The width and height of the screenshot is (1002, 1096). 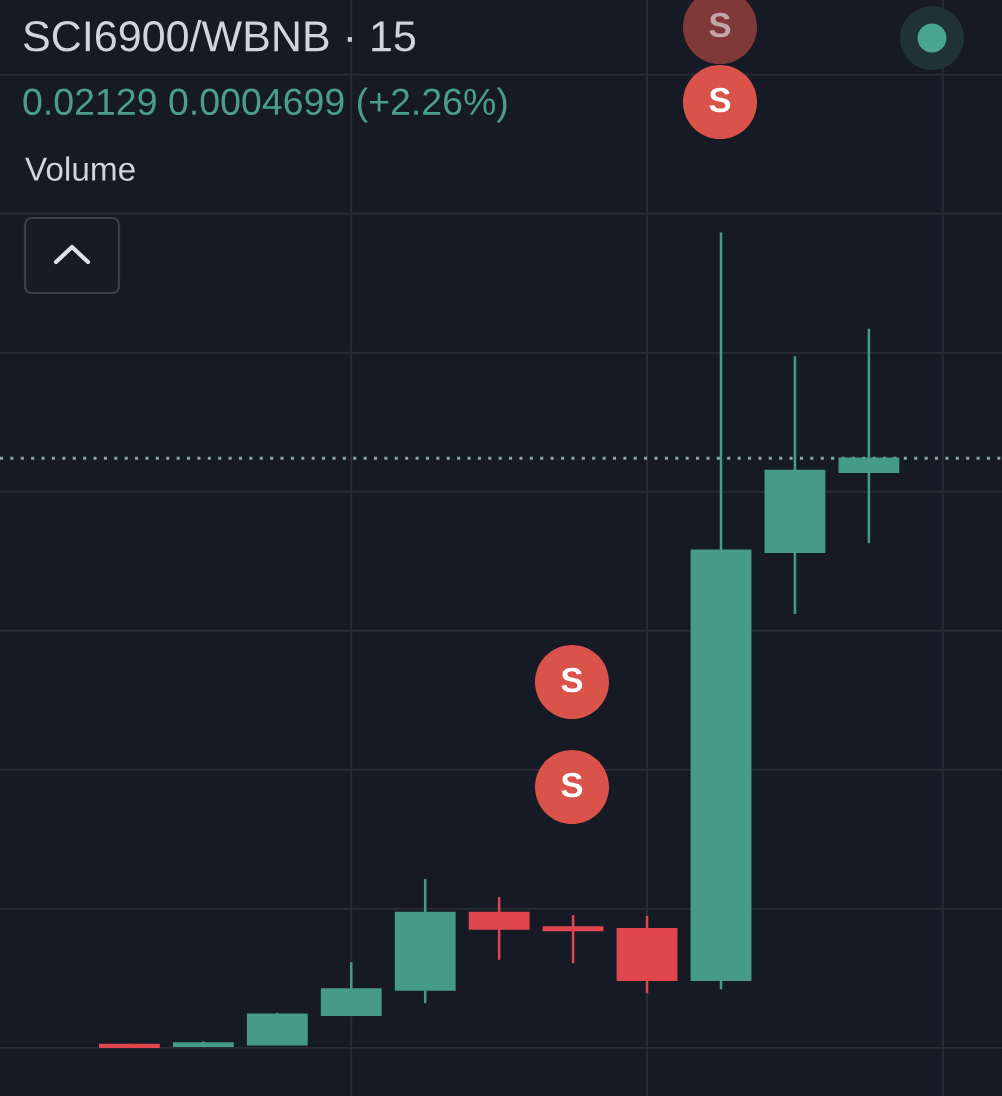 What do you see at coordinates (80, 168) in the screenshot?
I see `text: Volume` at bounding box center [80, 168].